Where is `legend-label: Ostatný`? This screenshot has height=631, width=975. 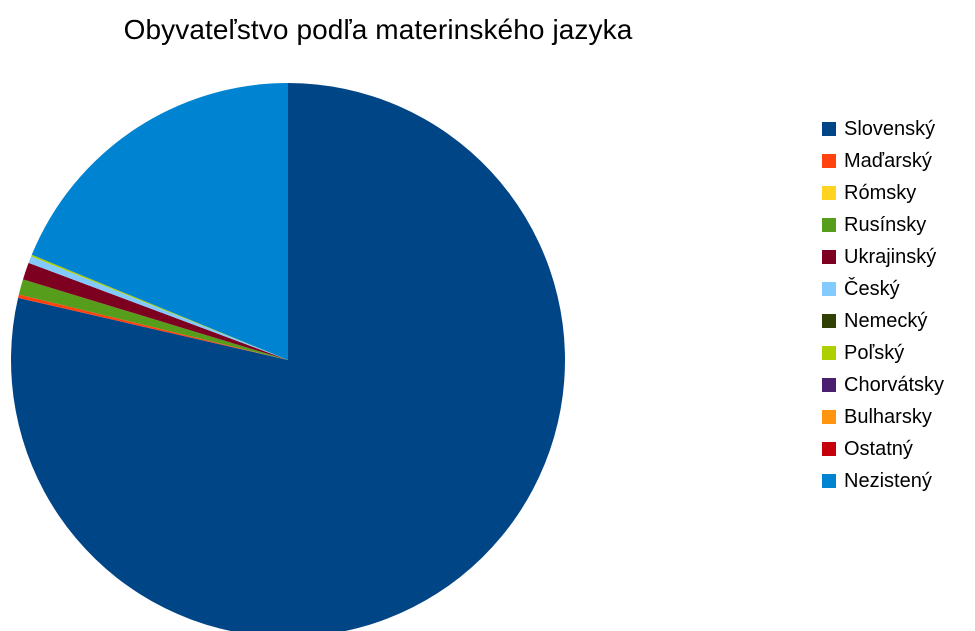
legend-label: Ostatný is located at coordinates (878, 448).